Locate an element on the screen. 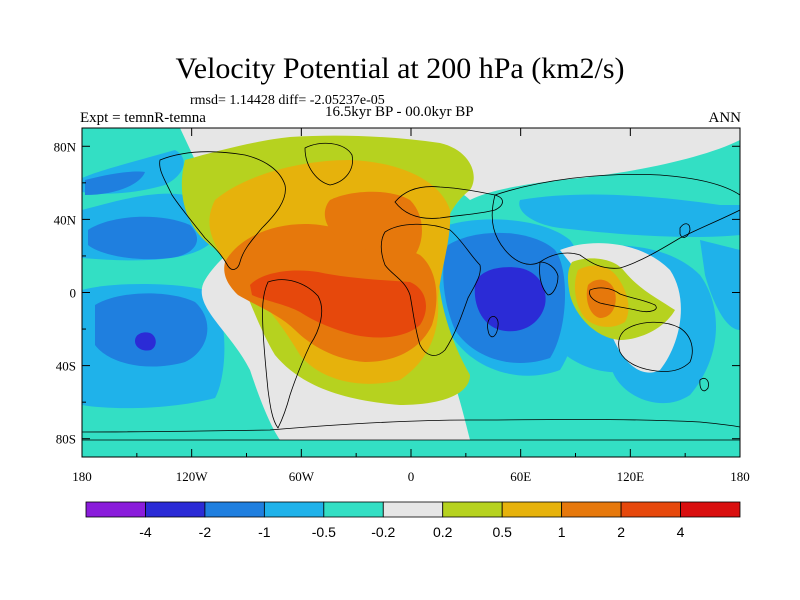 The width and height of the screenshot is (800, 600). field-southpac-neg is located at coordinates (151, 330).